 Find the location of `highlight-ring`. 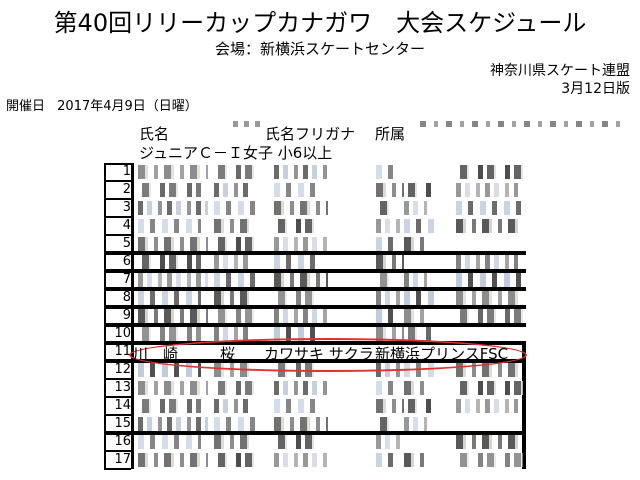

highlight-ring is located at coordinates (328, 355).